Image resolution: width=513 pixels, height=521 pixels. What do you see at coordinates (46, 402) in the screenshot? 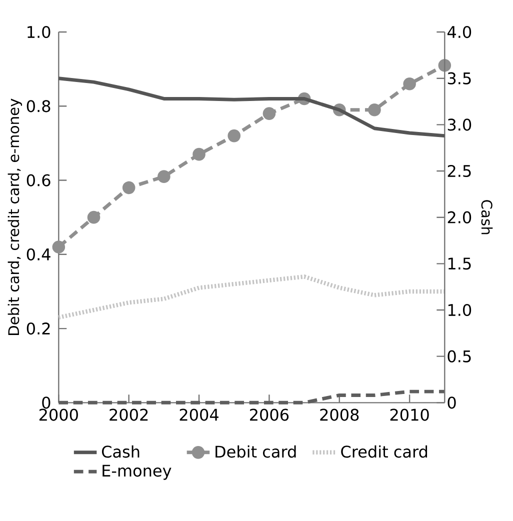
I see `y-tick-label: 0` at bounding box center [46, 402].